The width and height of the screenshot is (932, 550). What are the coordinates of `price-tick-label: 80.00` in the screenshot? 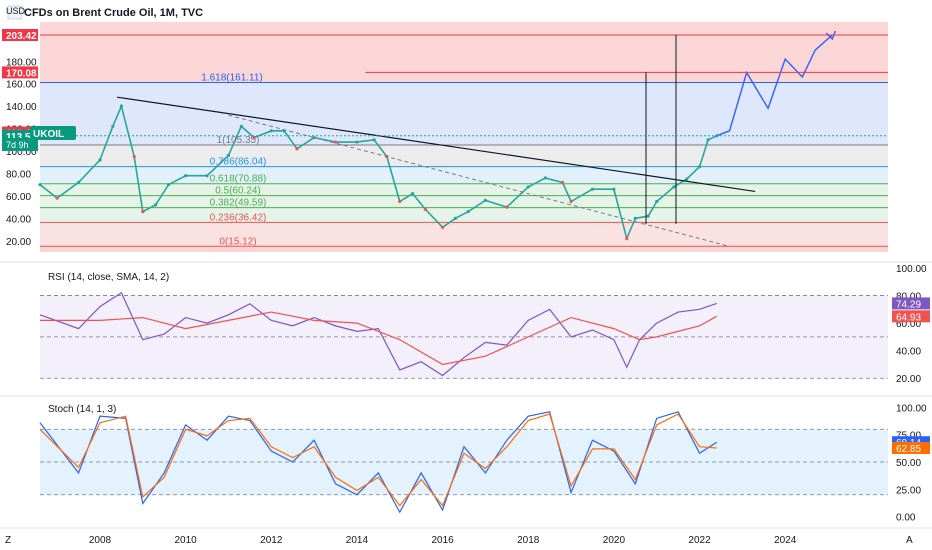 It's located at (18, 174).